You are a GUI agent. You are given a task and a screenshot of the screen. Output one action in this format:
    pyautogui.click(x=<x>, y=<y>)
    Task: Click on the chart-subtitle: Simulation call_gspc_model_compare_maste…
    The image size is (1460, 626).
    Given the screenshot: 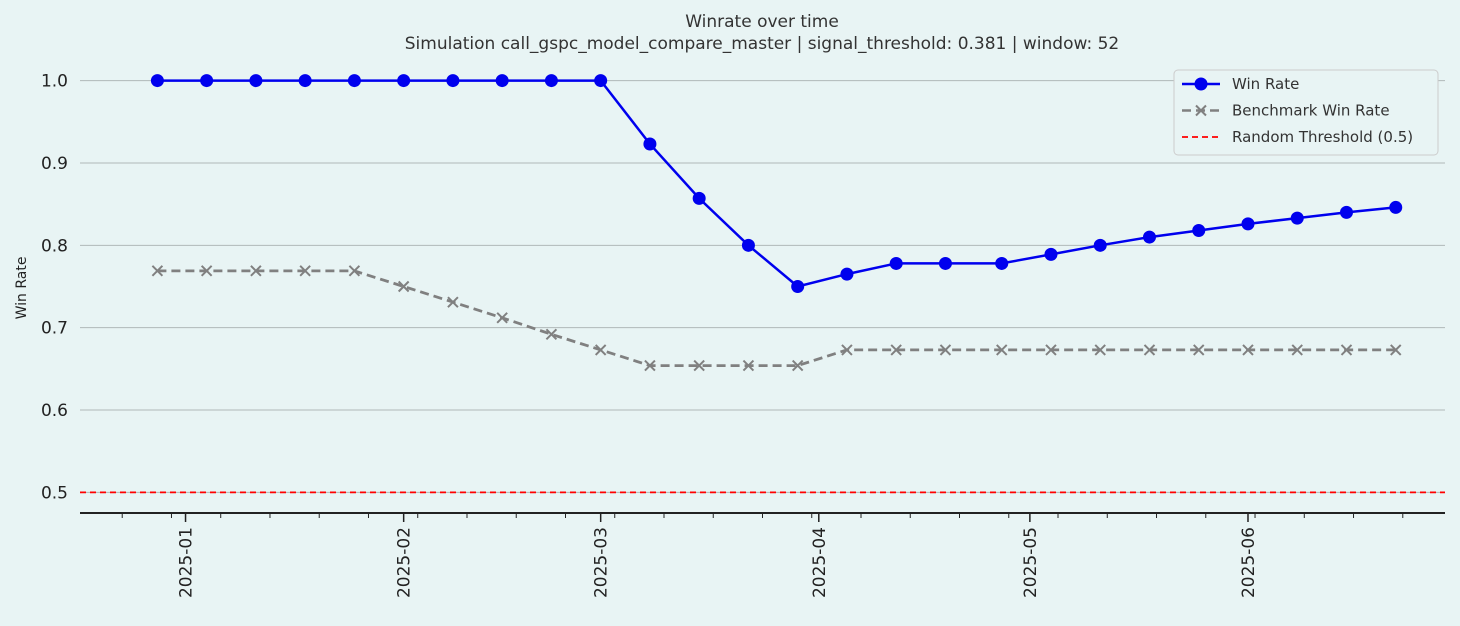 What is the action you would take?
    pyautogui.click(x=762, y=44)
    